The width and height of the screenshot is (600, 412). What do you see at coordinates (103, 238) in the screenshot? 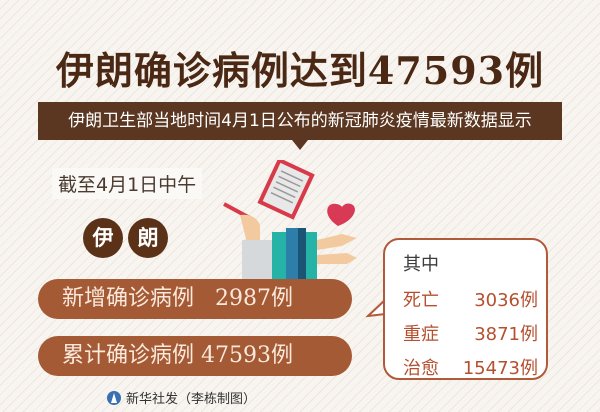
I see `country-char-1: 伊` at bounding box center [103, 238].